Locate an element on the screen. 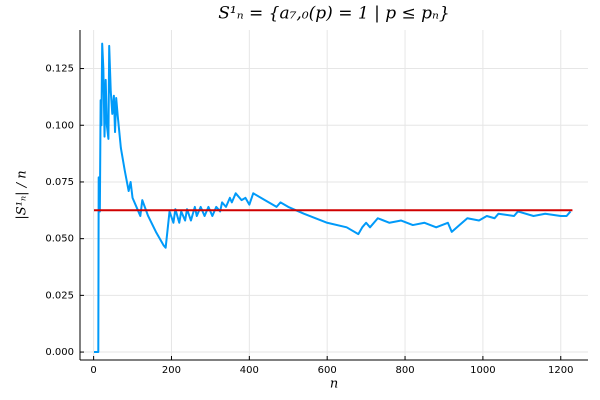 The width and height of the screenshot is (600, 400). y-tick-label: 0.050 is located at coordinates (59, 239).